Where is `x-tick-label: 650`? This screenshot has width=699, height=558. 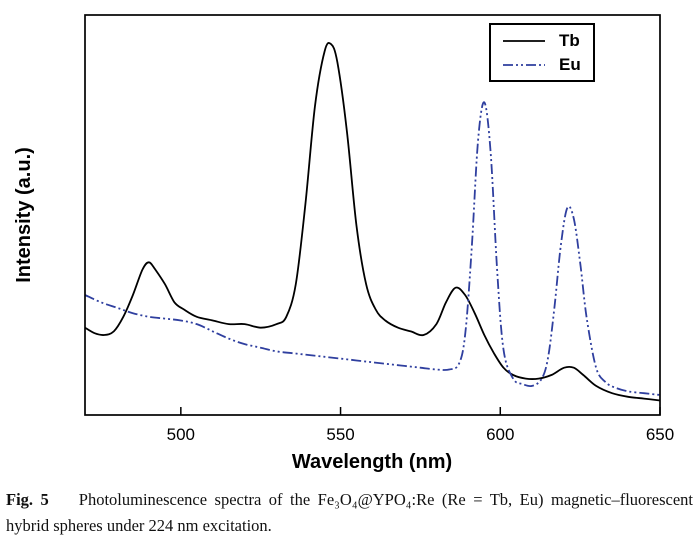 x-tick-label: 650 is located at coordinates (660, 434).